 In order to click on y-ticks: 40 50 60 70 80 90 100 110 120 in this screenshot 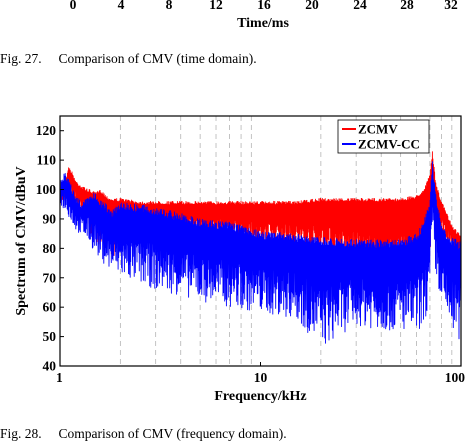, I will do `click(50, 248)`.